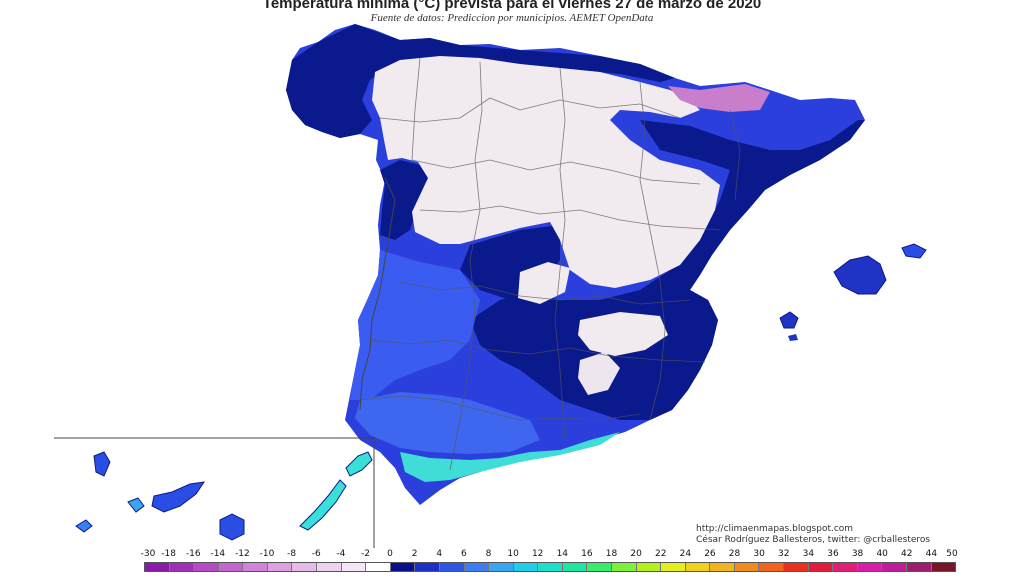 This screenshot has width=1024, height=576. I want to click on light-blue-south, so click(447, 423).